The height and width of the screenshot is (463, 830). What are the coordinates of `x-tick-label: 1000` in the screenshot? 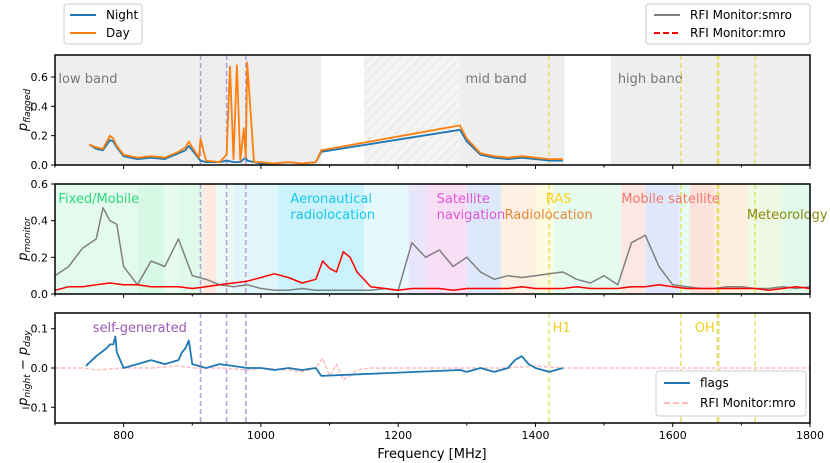 It's located at (261, 435).